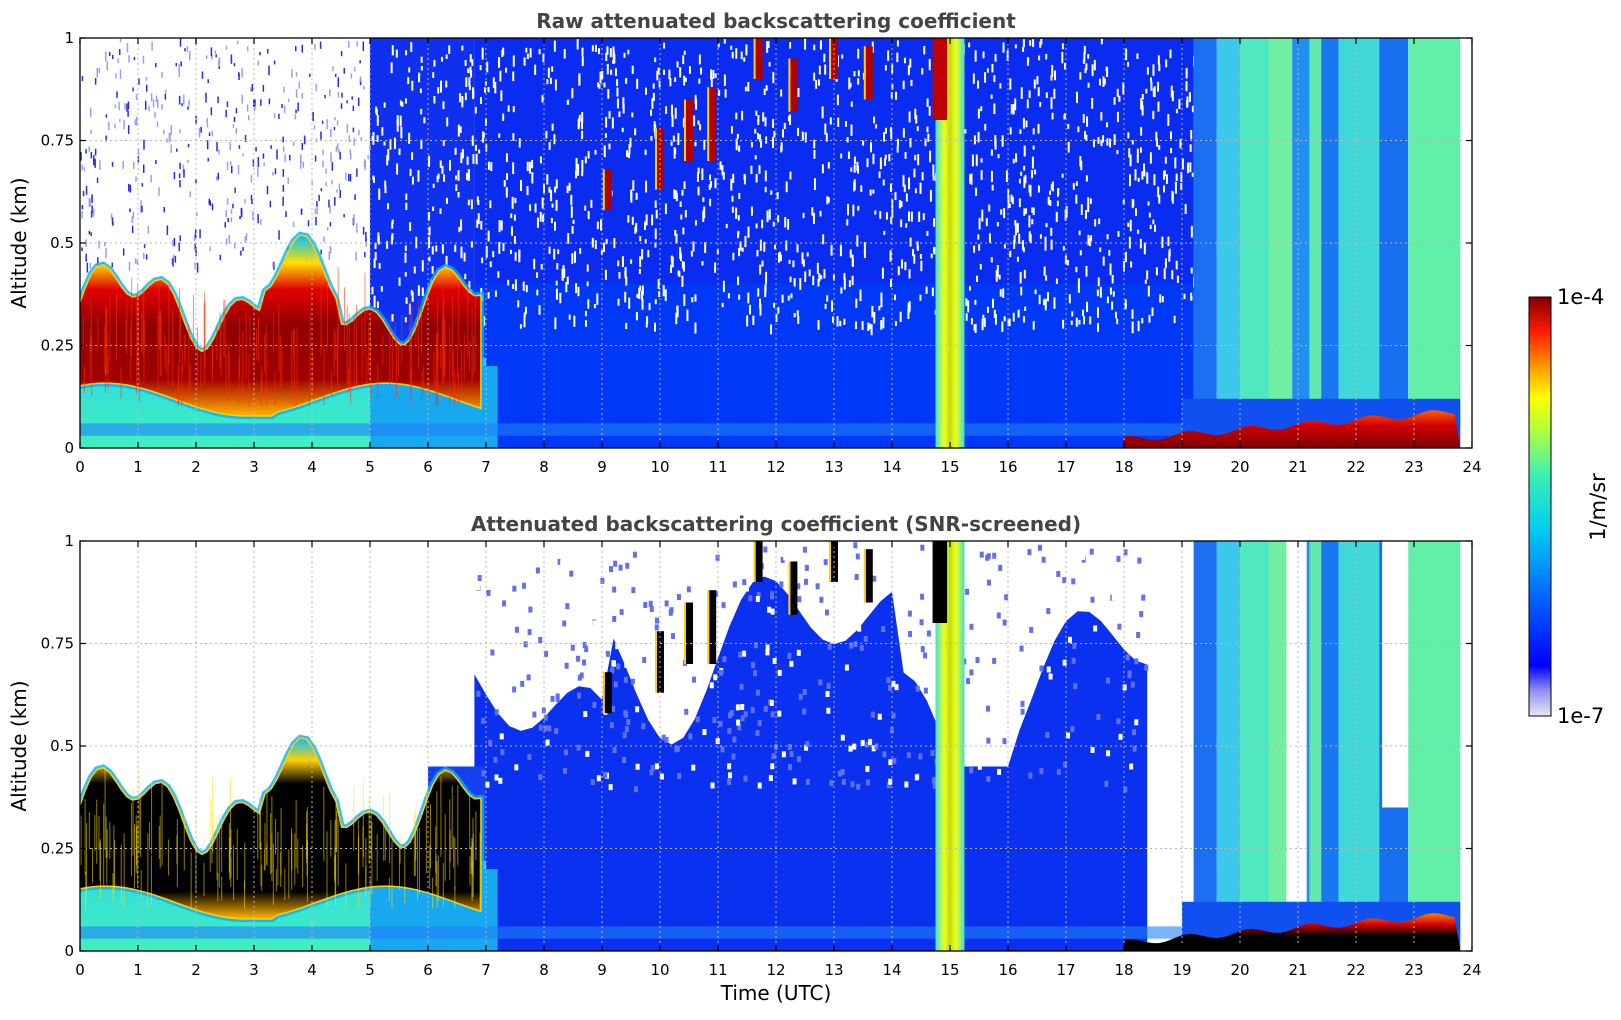 Image resolution: width=1621 pixels, height=1020 pixels. What do you see at coordinates (370, 467) in the screenshot?
I see `x-tick-label: 5` at bounding box center [370, 467].